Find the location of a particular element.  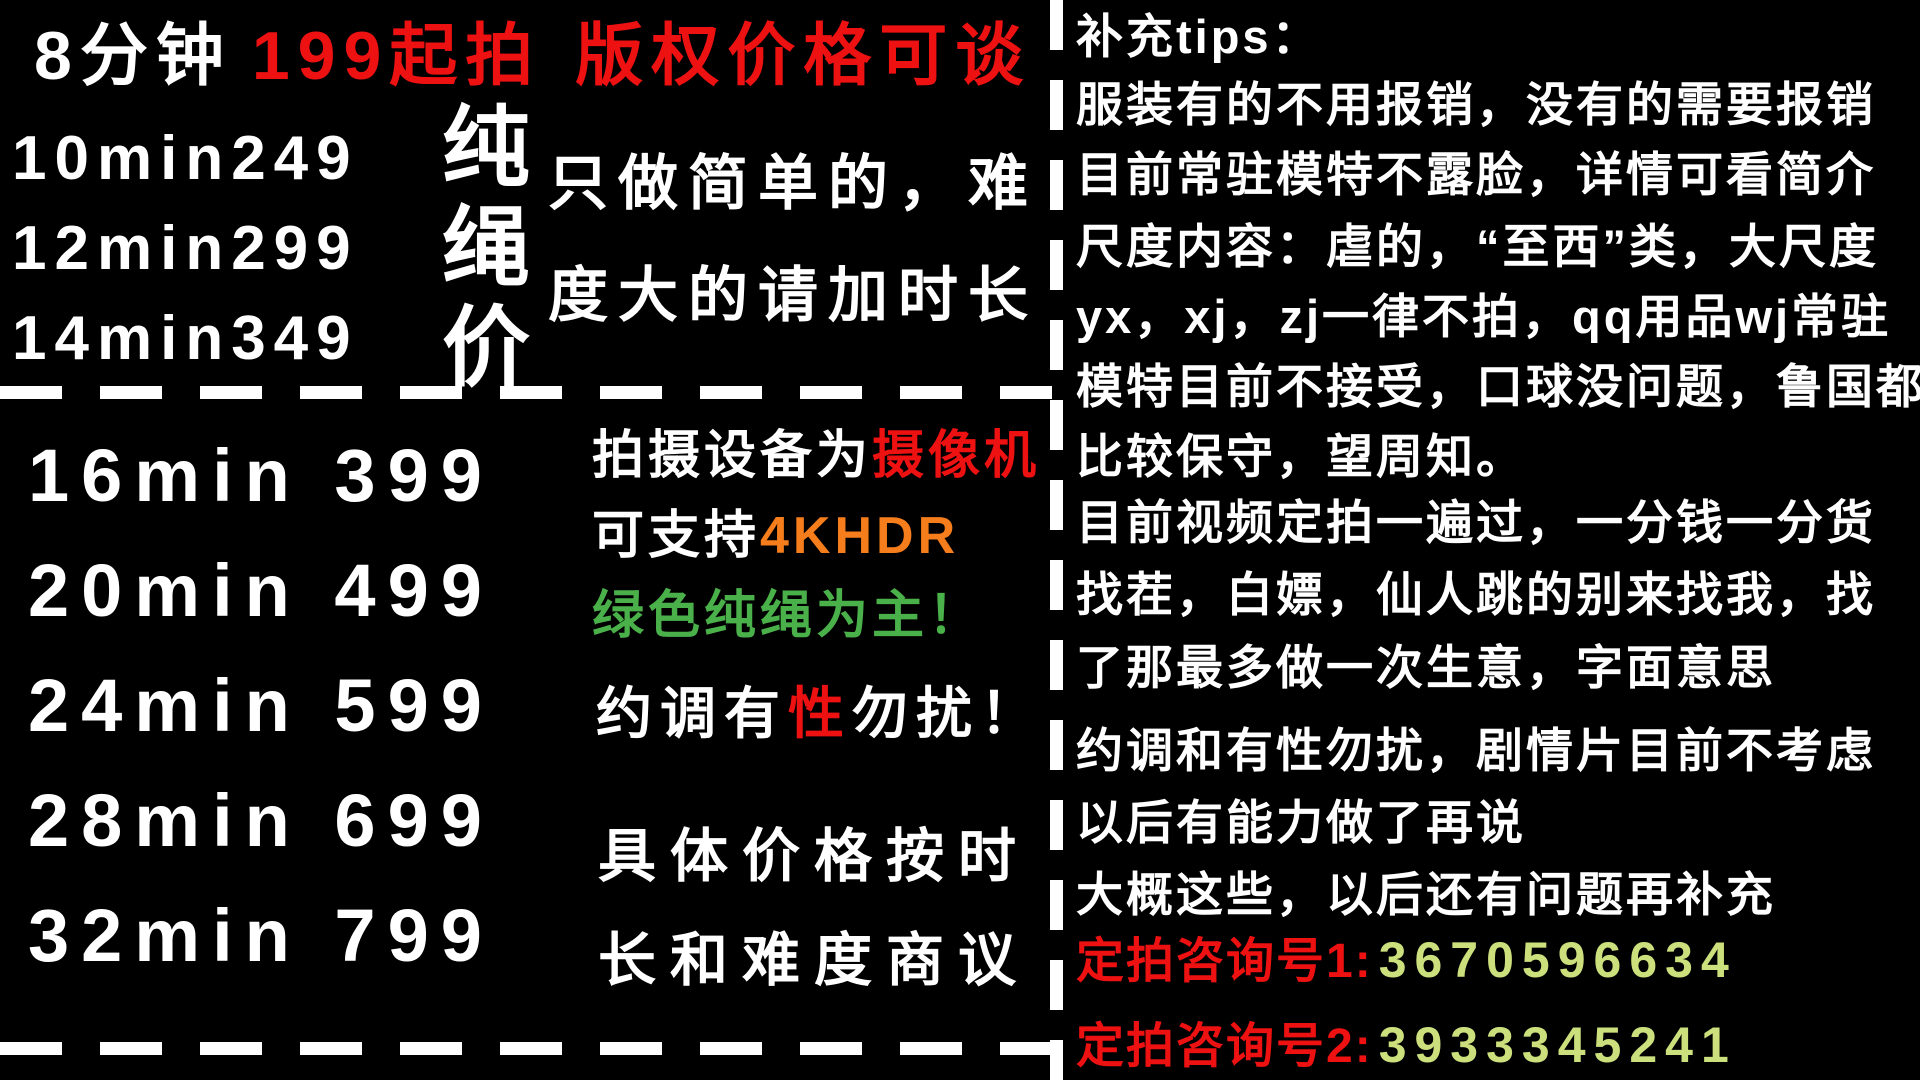

vertical-label-pure-rope-price: 纯 绳 价 is located at coordinates (486, 248).